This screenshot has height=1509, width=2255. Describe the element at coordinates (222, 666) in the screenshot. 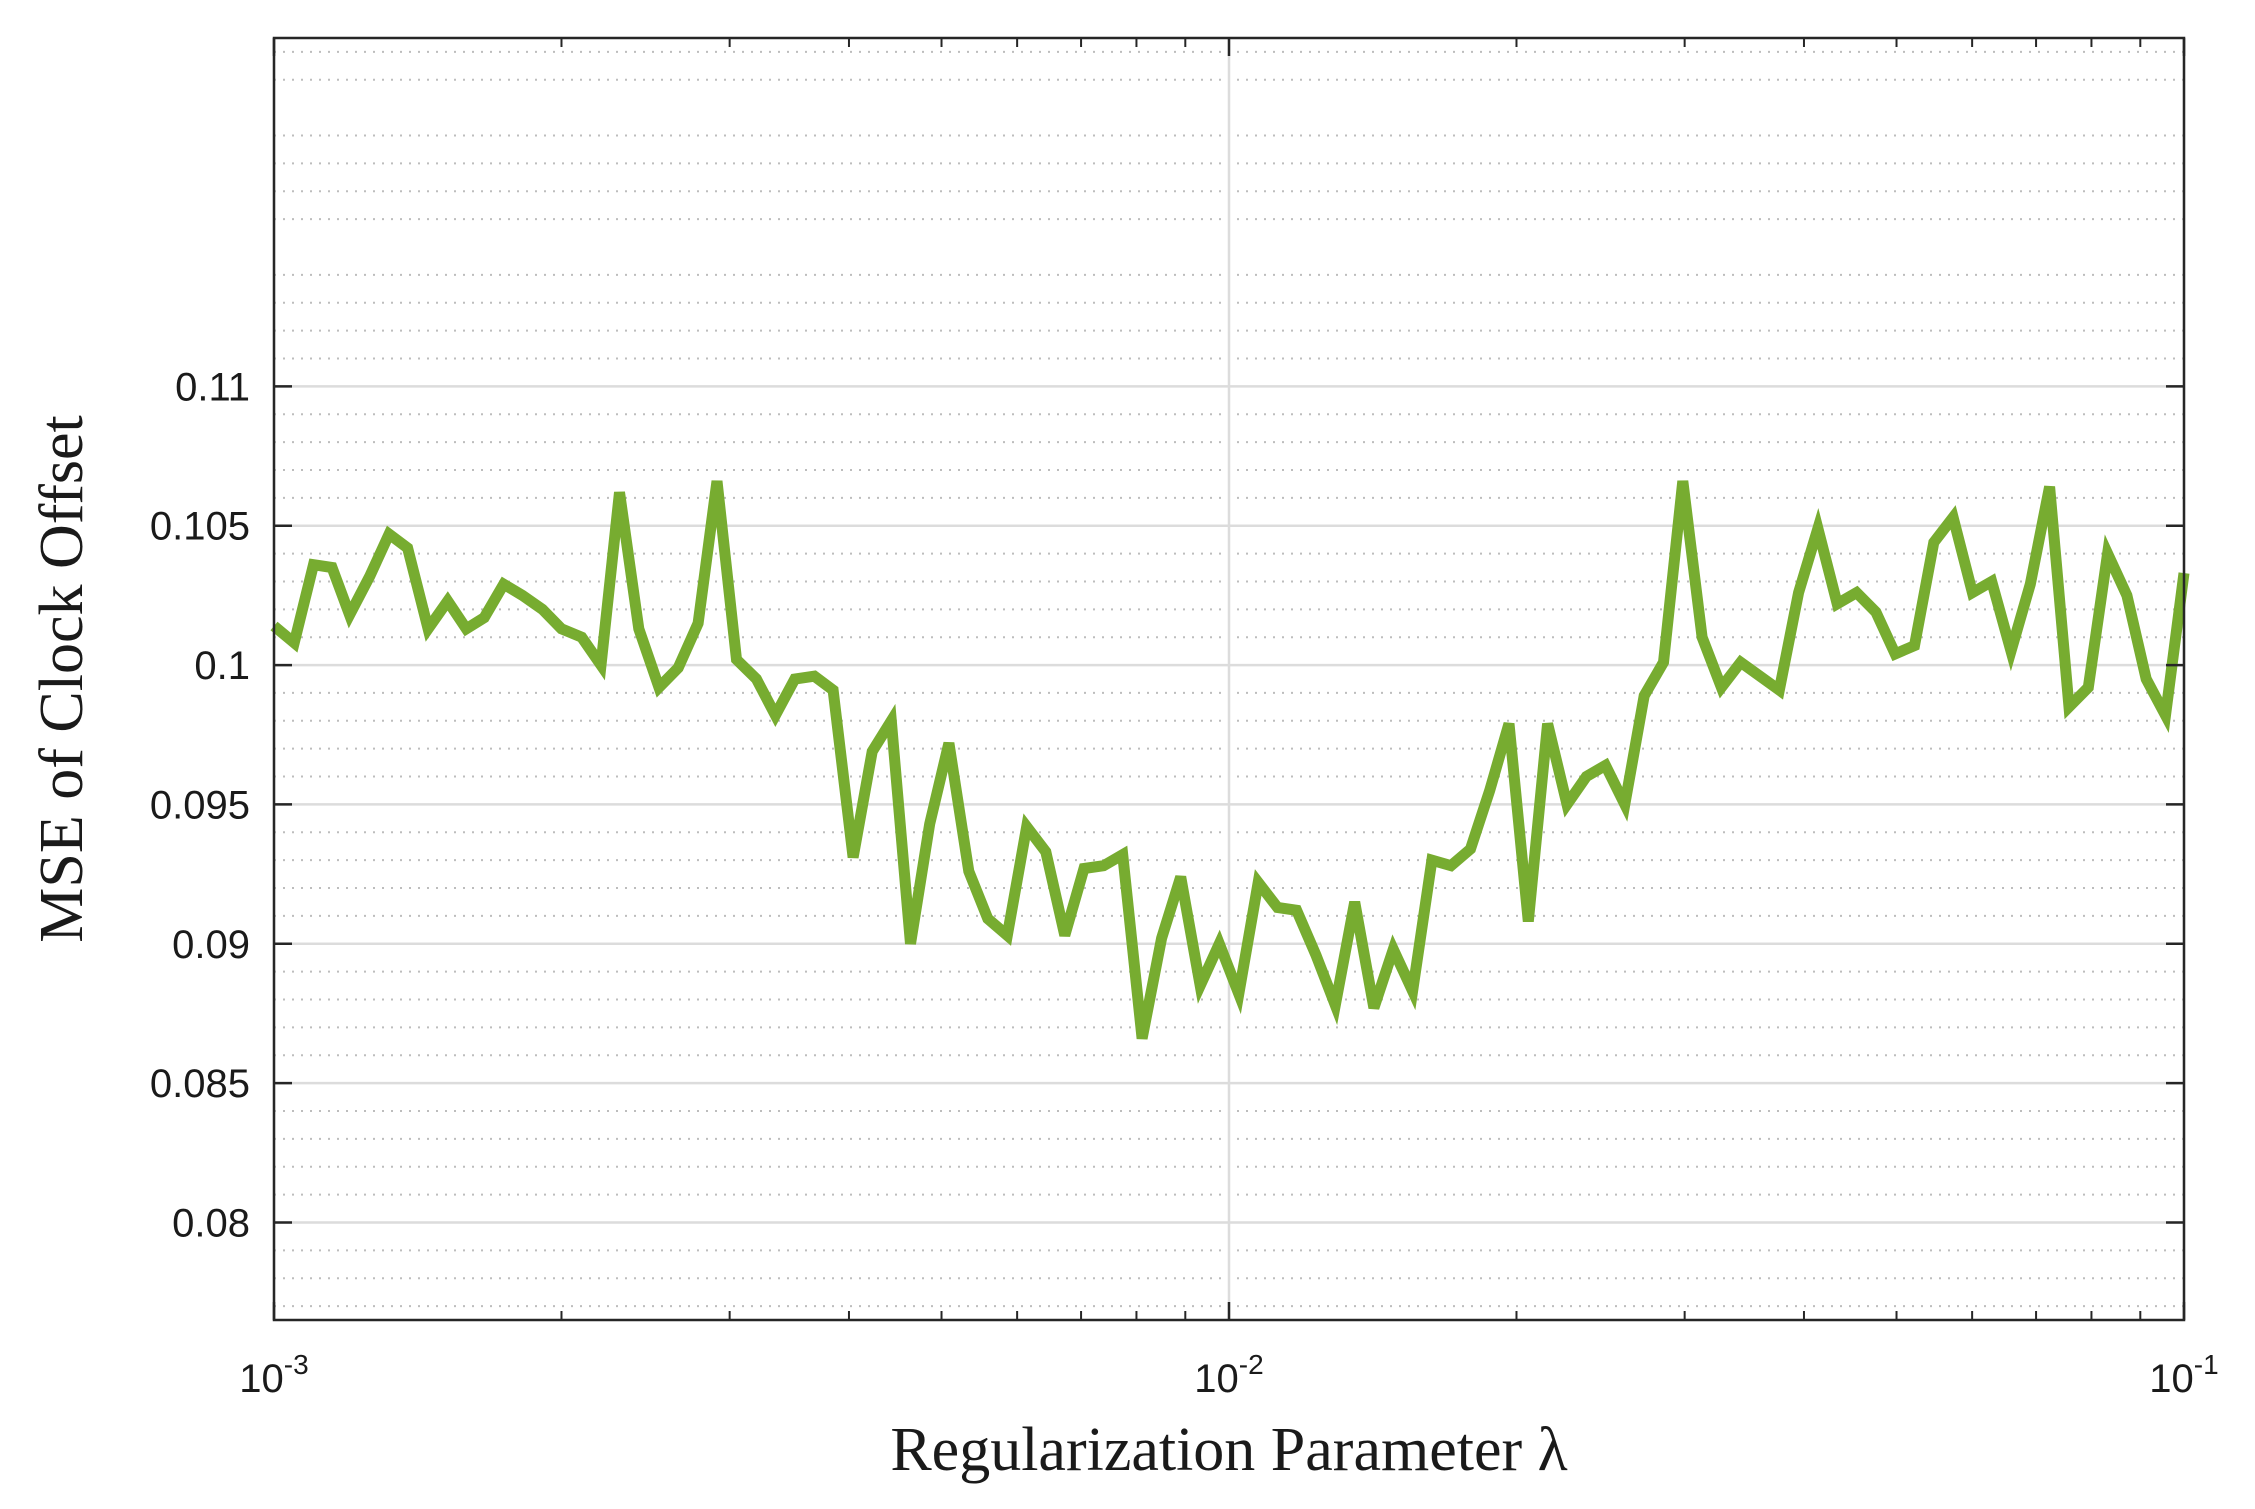

I see `y-tick-label: 0.1` at that location.